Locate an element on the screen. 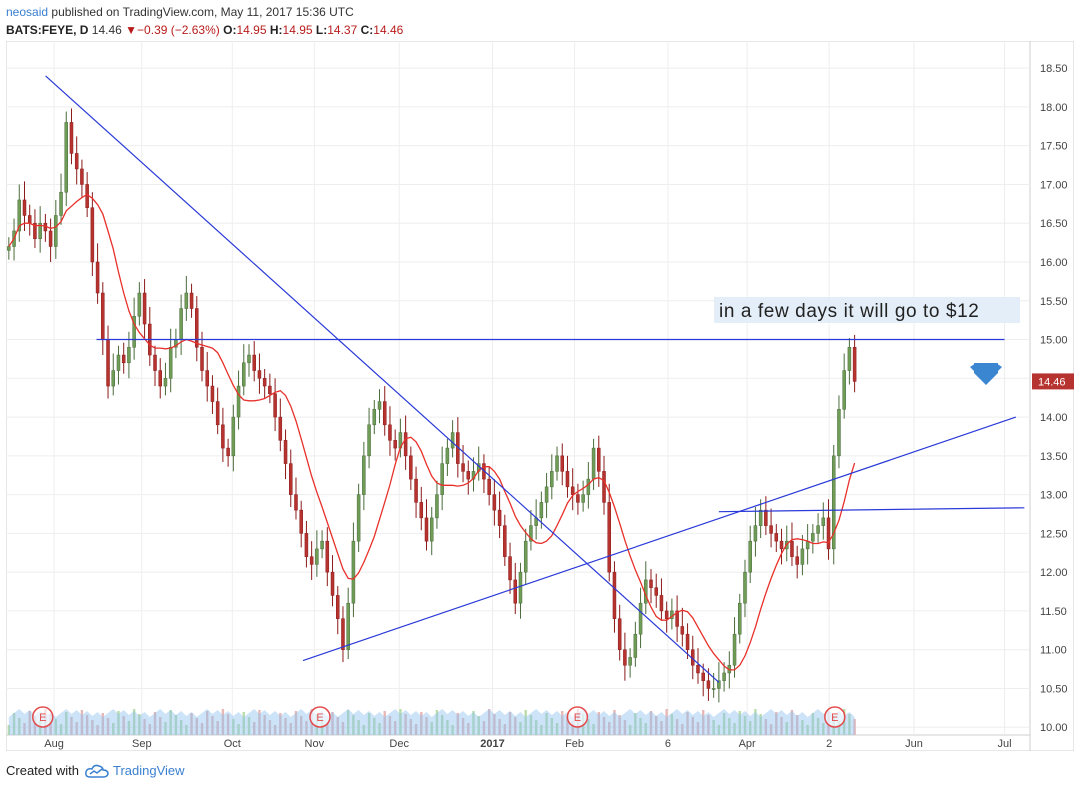 Image resolution: width=1080 pixels, height=789 pixels. tradingview-cloud-icon is located at coordinates (97, 771).